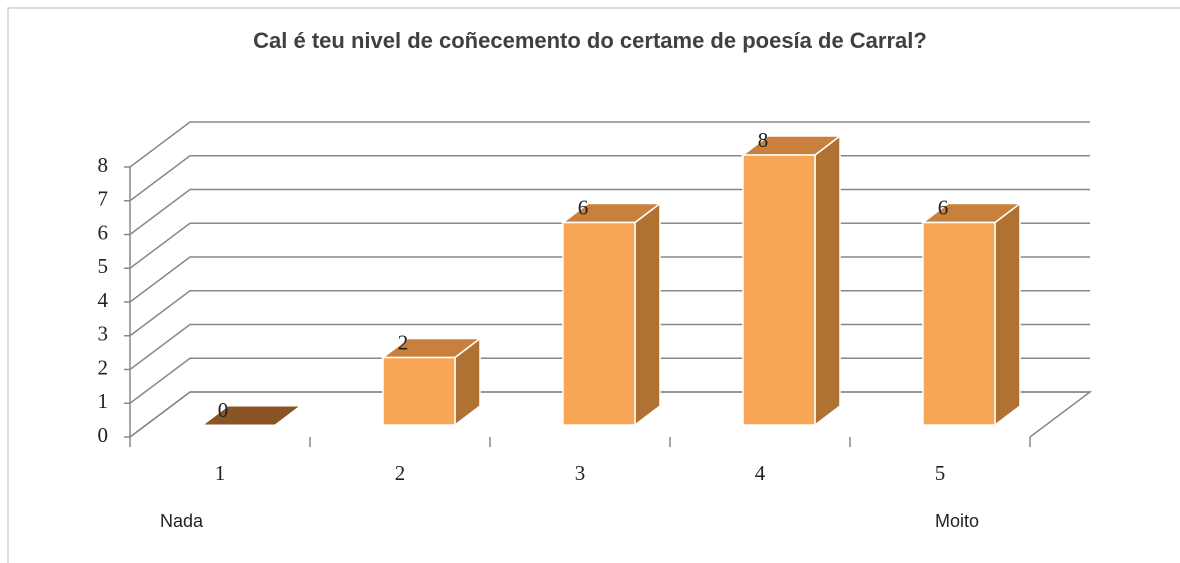 The width and height of the screenshot is (1180, 563). I want to click on value-label: 0, so click(223, 410).